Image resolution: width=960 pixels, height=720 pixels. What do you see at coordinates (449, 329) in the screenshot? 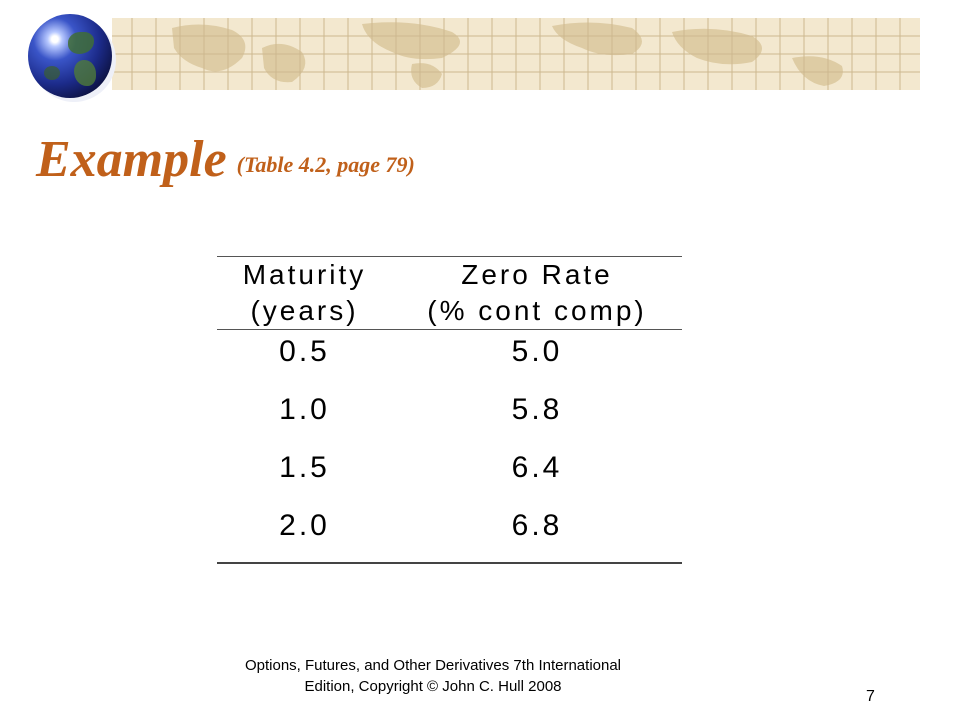
I see `table-header-rule` at bounding box center [449, 329].